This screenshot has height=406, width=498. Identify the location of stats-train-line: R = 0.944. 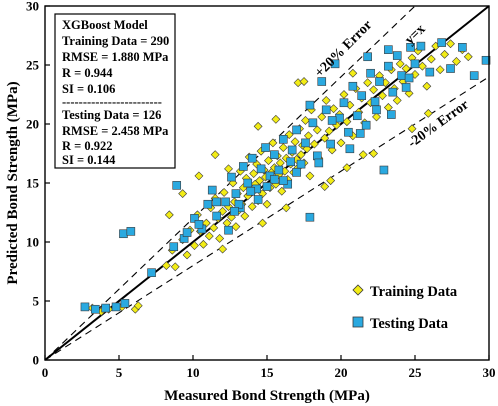
(87, 73).